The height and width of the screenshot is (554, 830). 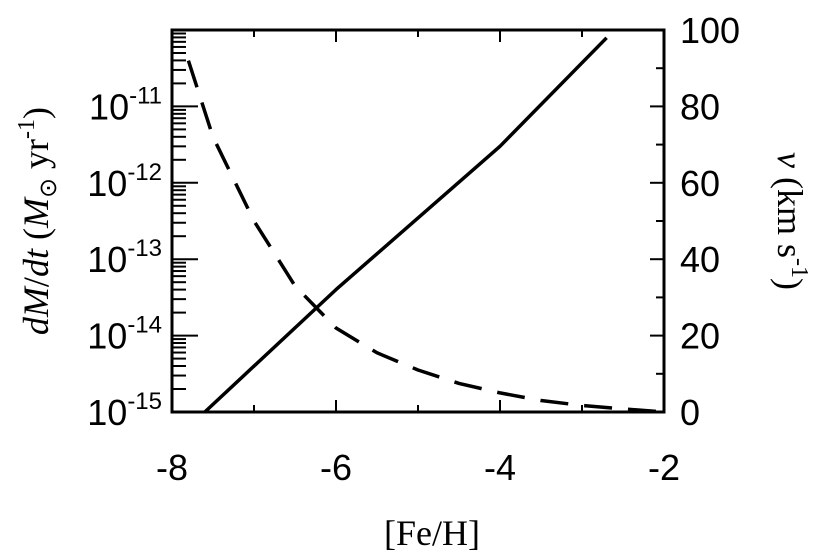 What do you see at coordinates (124, 257) in the screenshot?
I see `y-left-tick-label: 10-13` at bounding box center [124, 257].